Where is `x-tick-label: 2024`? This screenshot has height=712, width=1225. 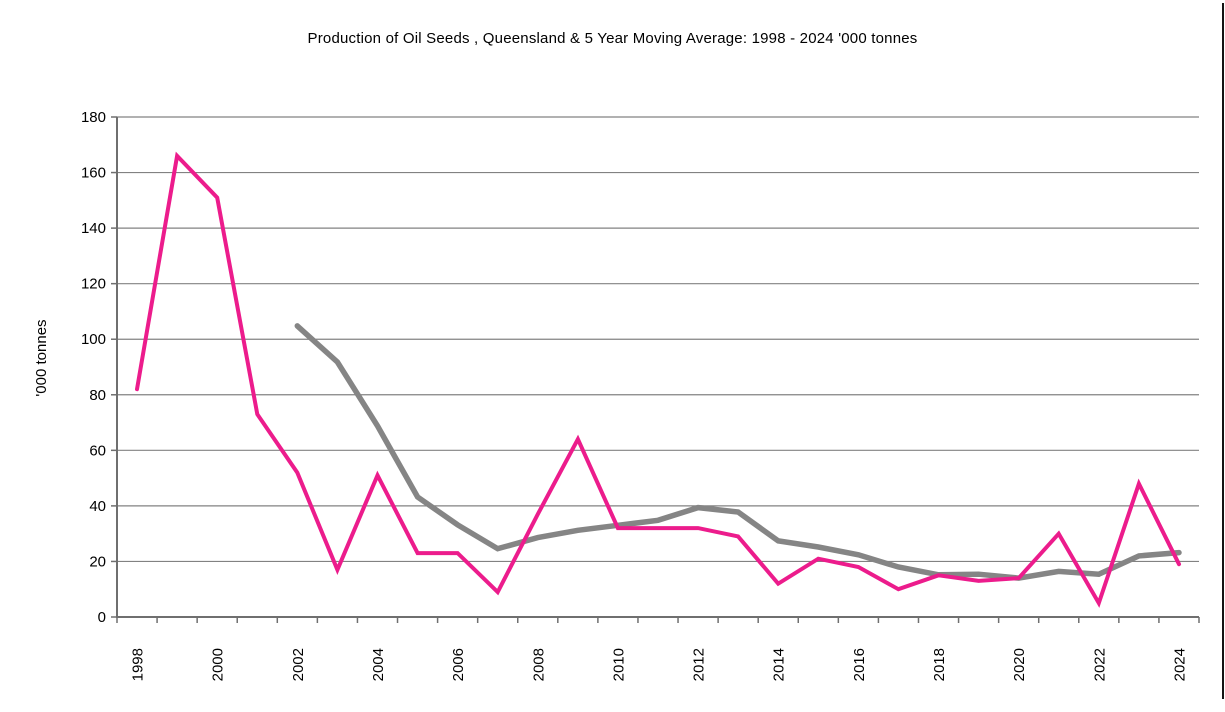
x-tick-label: 2024 is located at coordinates (1179, 664).